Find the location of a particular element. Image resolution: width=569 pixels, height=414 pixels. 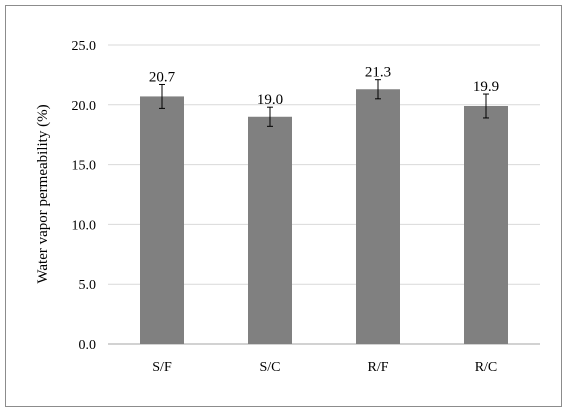

data-labels: 20.7 19.0 21.3 19.9 is located at coordinates (324, 87).